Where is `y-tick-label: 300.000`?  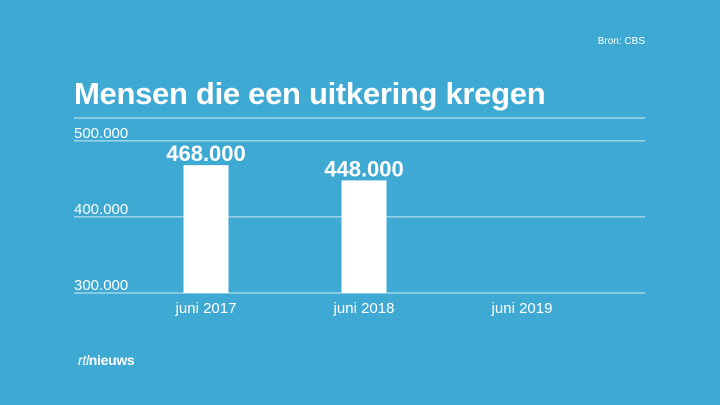 y-tick-label: 300.000 is located at coordinates (101, 285).